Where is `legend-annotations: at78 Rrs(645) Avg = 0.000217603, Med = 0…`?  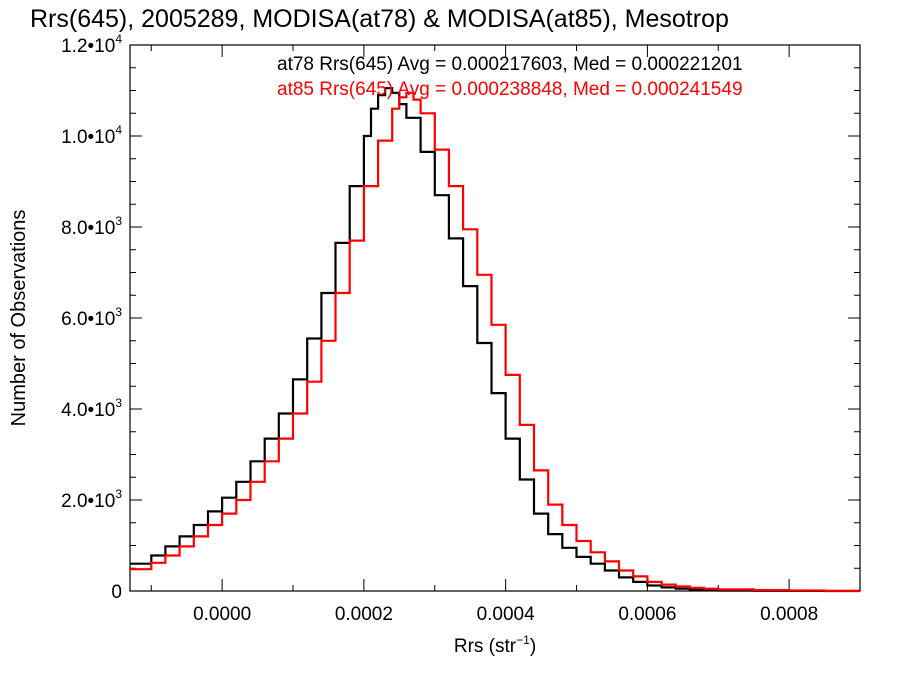 legend-annotations: at78 Rrs(645) Avg = 0.000217603, Med = 0… is located at coordinates (510, 77).